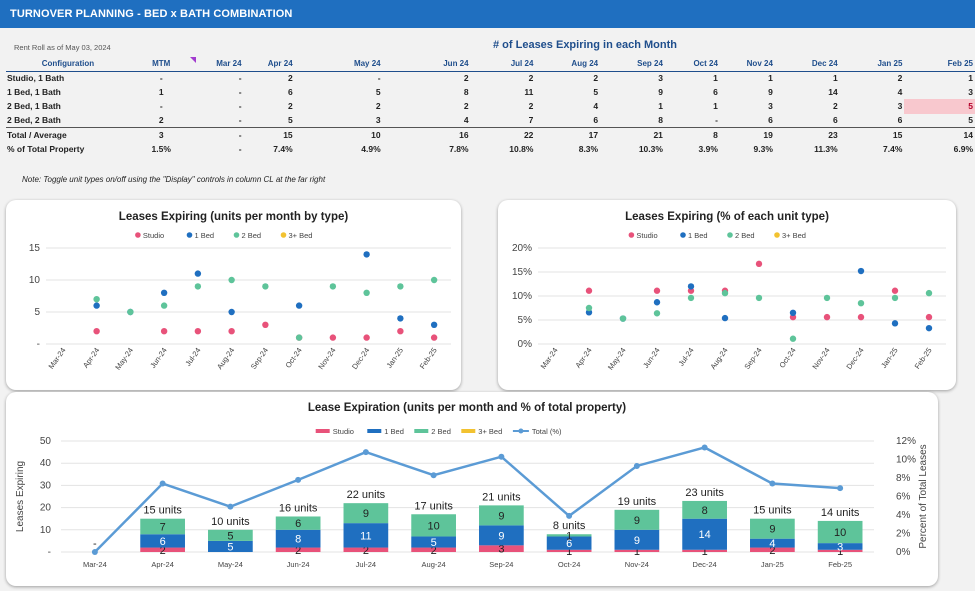  I want to click on bar-total-label: -, so click(95, 544).